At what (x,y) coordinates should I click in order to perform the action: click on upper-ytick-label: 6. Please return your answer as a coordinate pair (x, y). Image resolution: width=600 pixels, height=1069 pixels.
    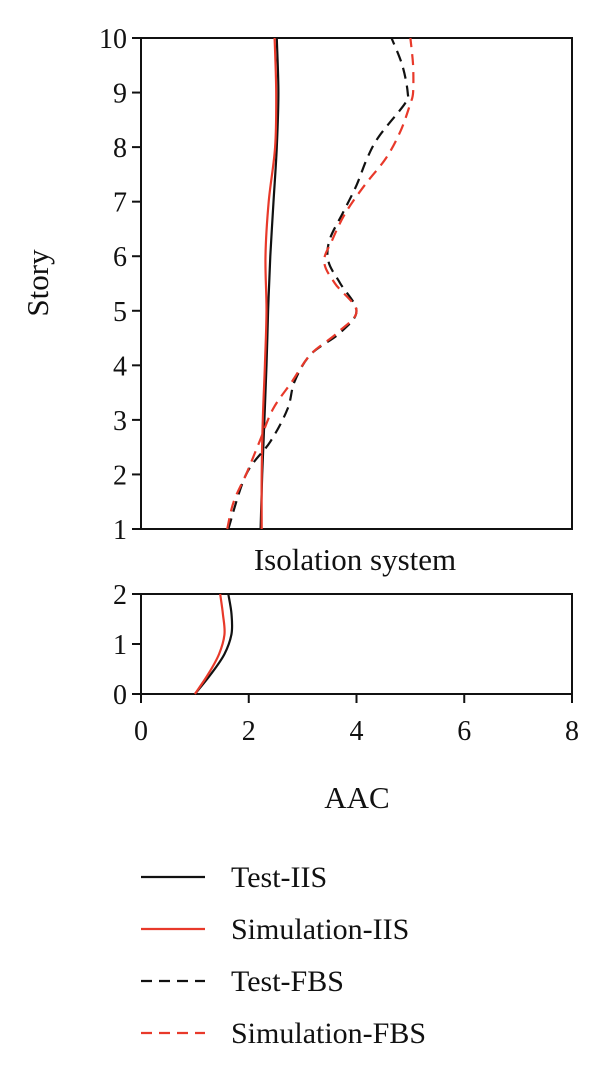
    Looking at the image, I should click on (120, 257).